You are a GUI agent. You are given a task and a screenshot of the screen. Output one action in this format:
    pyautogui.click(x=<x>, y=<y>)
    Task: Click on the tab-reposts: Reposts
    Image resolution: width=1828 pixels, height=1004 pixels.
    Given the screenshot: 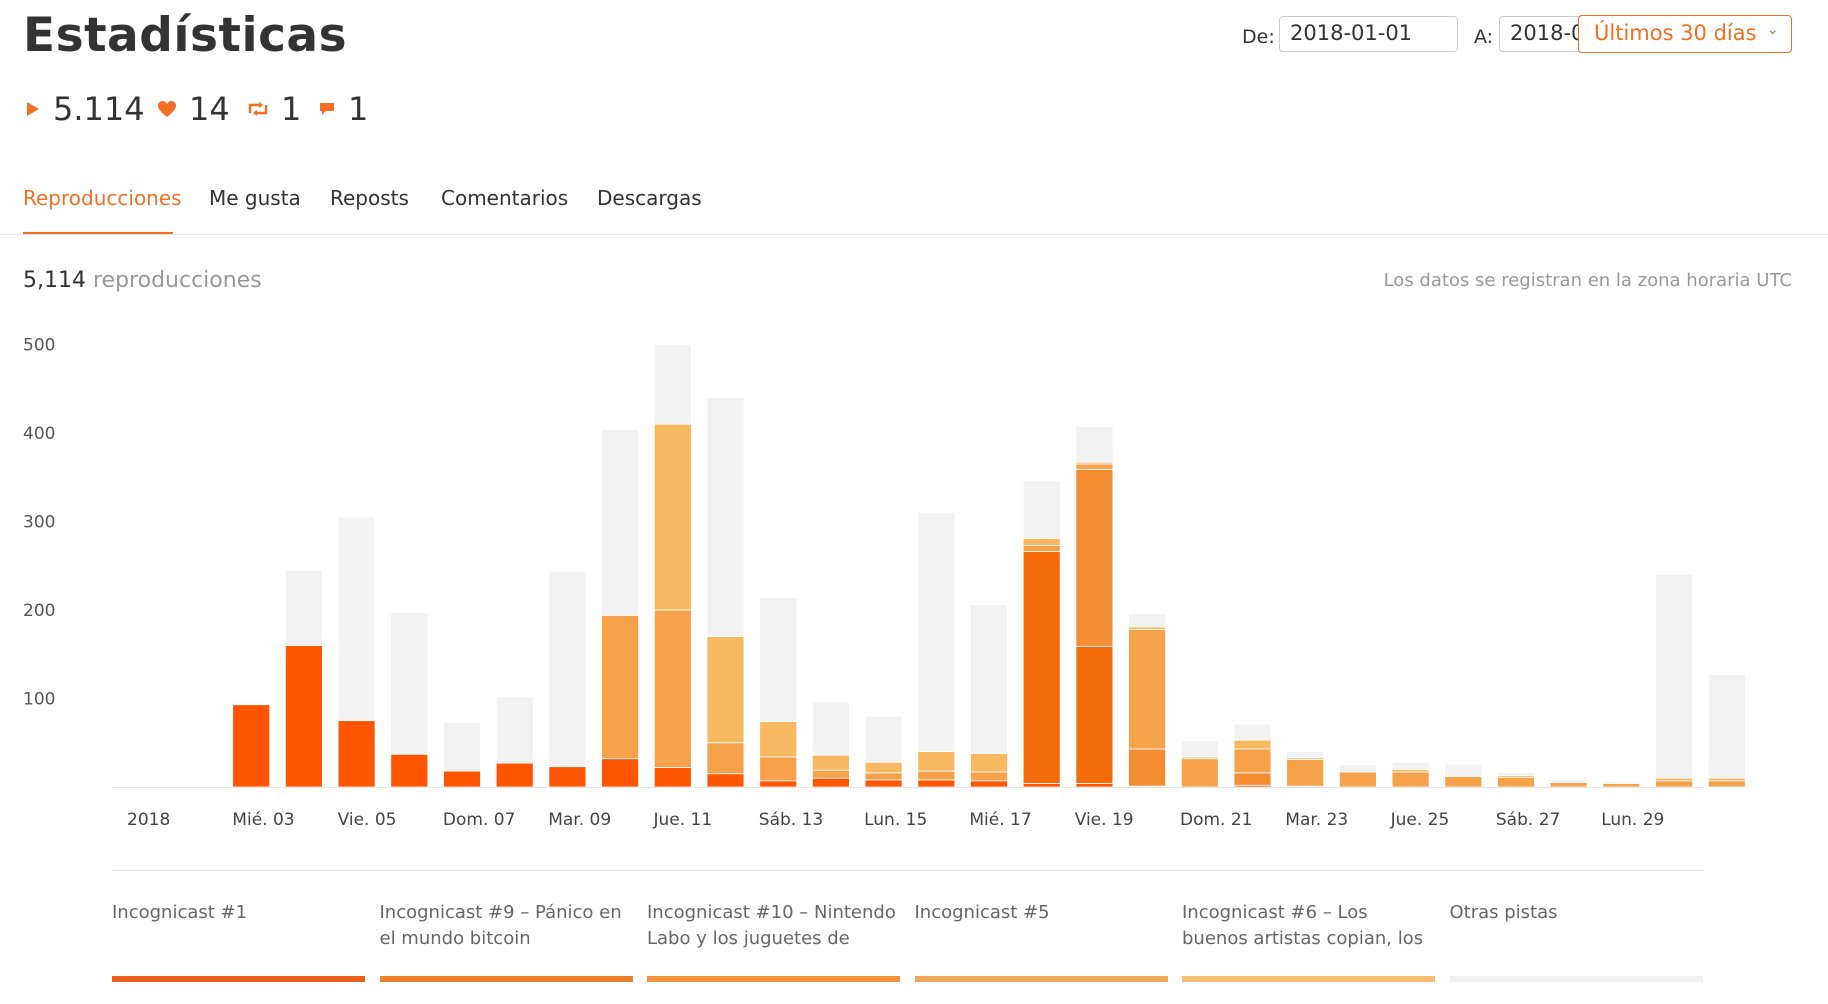 What is the action you would take?
    pyautogui.click(x=369, y=198)
    